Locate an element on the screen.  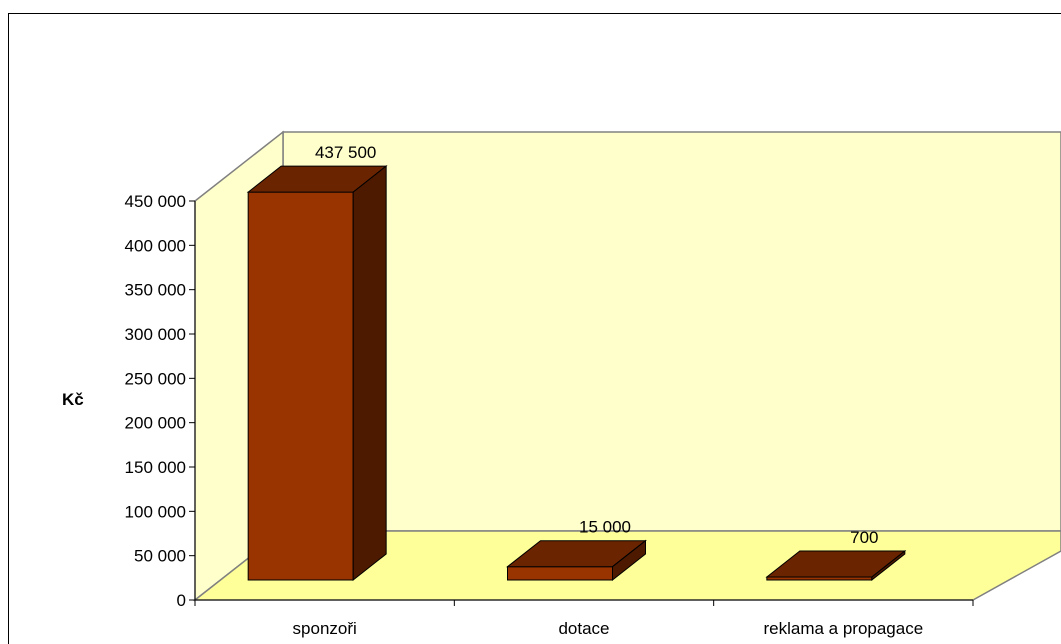
y-tick-label: 350 000 is located at coordinates (155, 290).